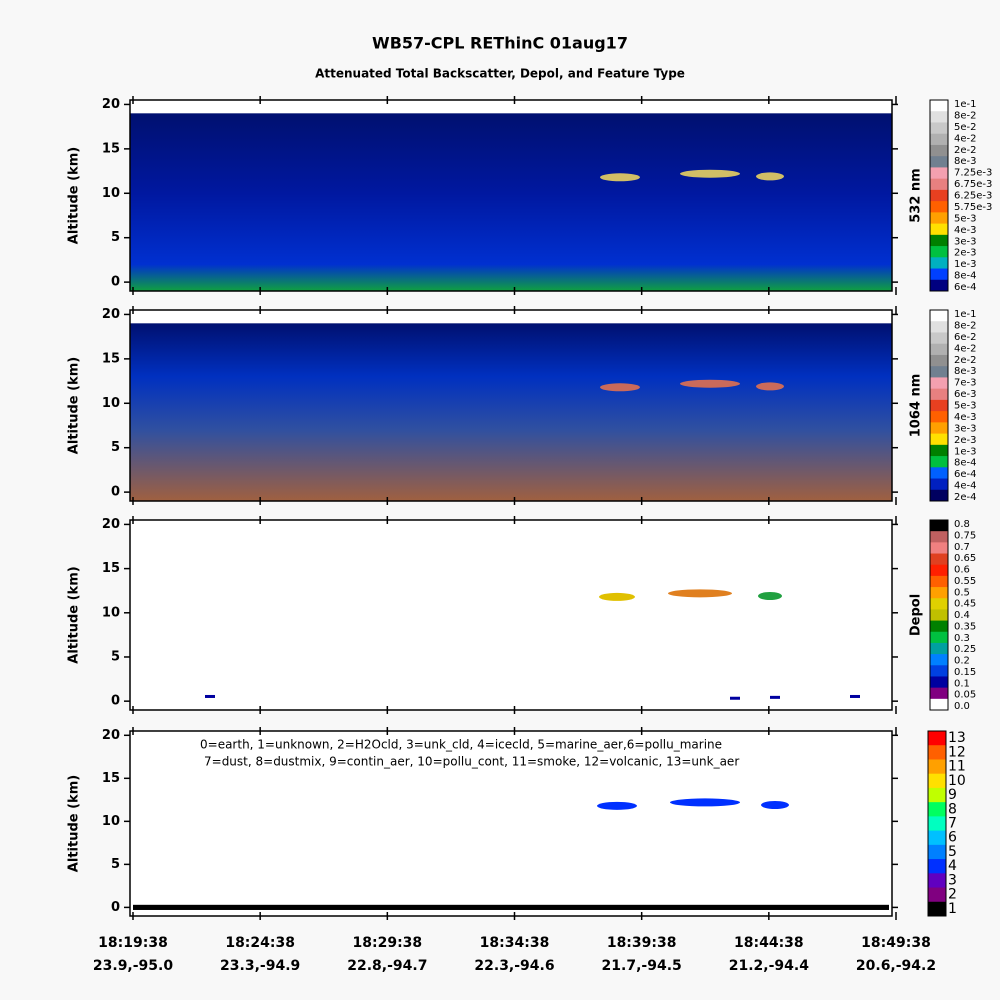  What do you see at coordinates (111, 612) in the screenshot?
I see `y-tick-label: 10` at bounding box center [111, 612].